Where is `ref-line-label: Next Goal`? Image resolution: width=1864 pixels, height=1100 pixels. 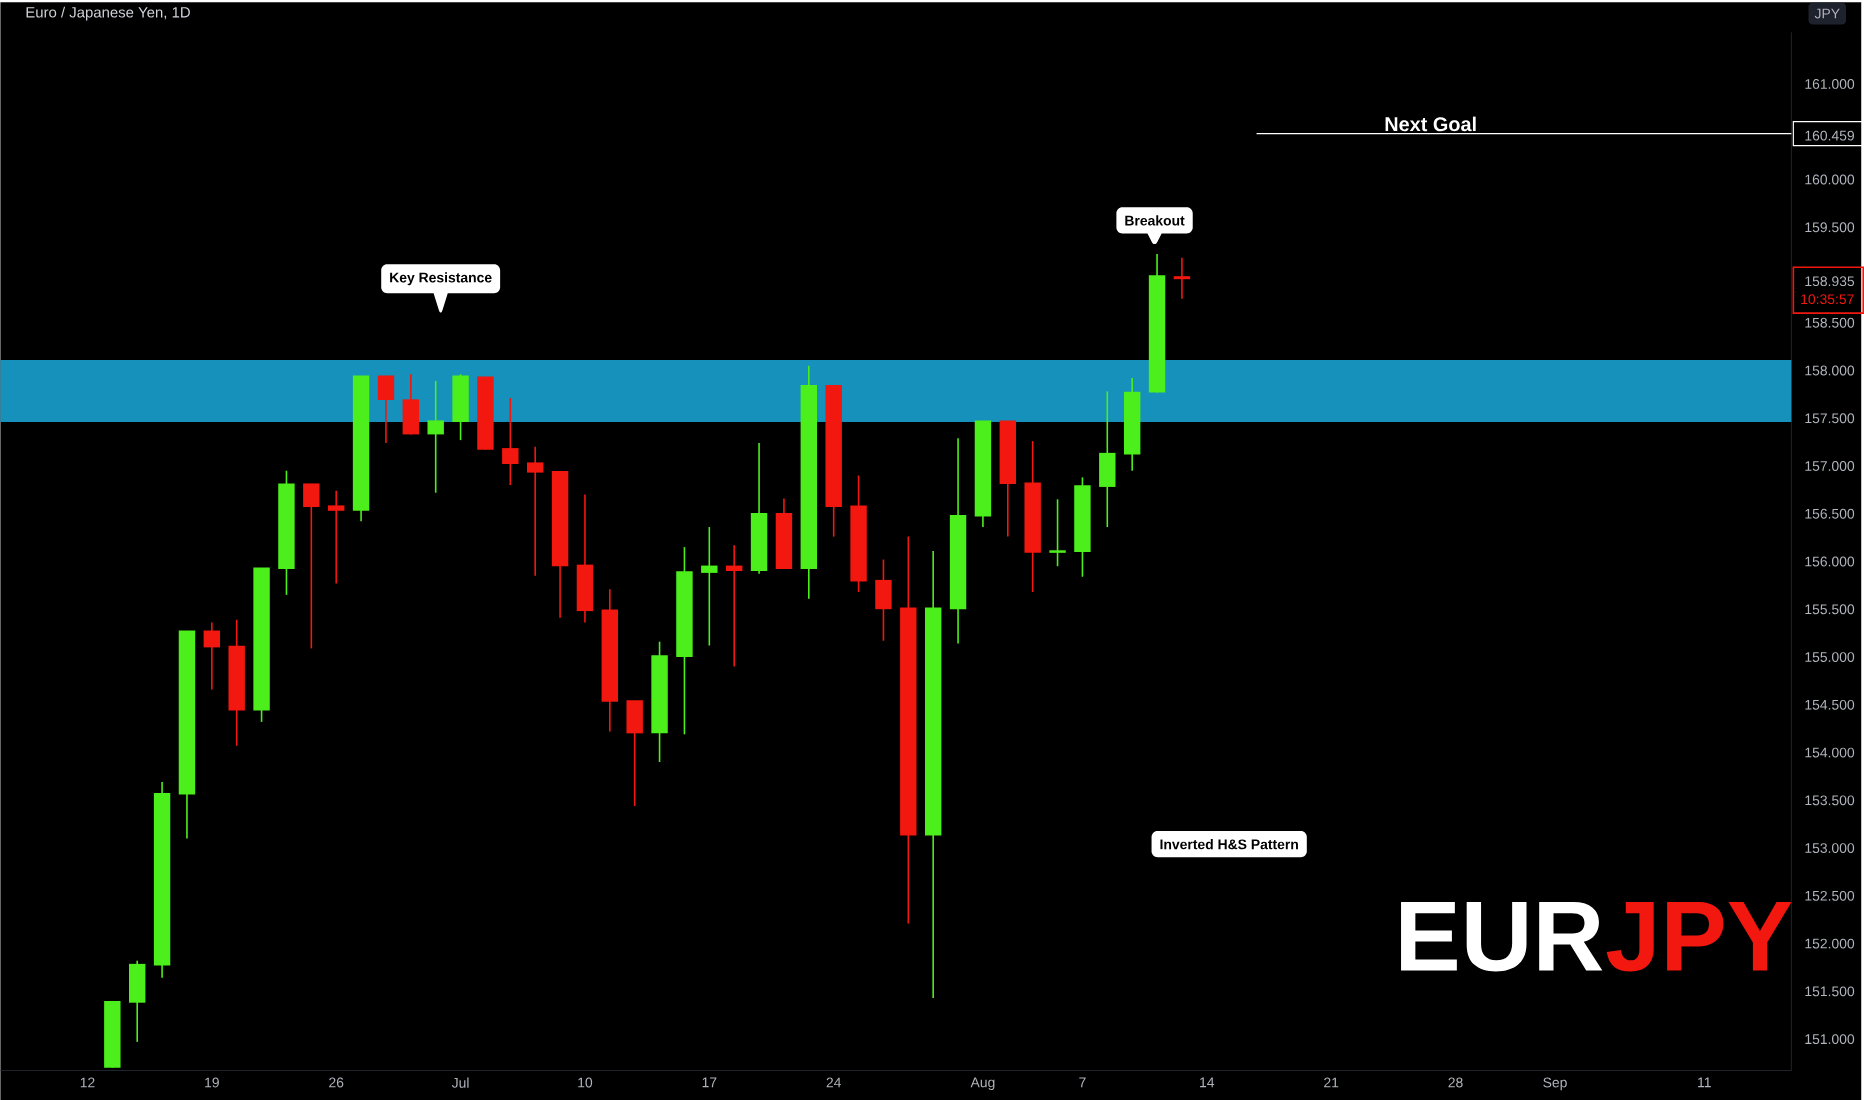
ref-line-label: Next Goal is located at coordinates (1430, 124).